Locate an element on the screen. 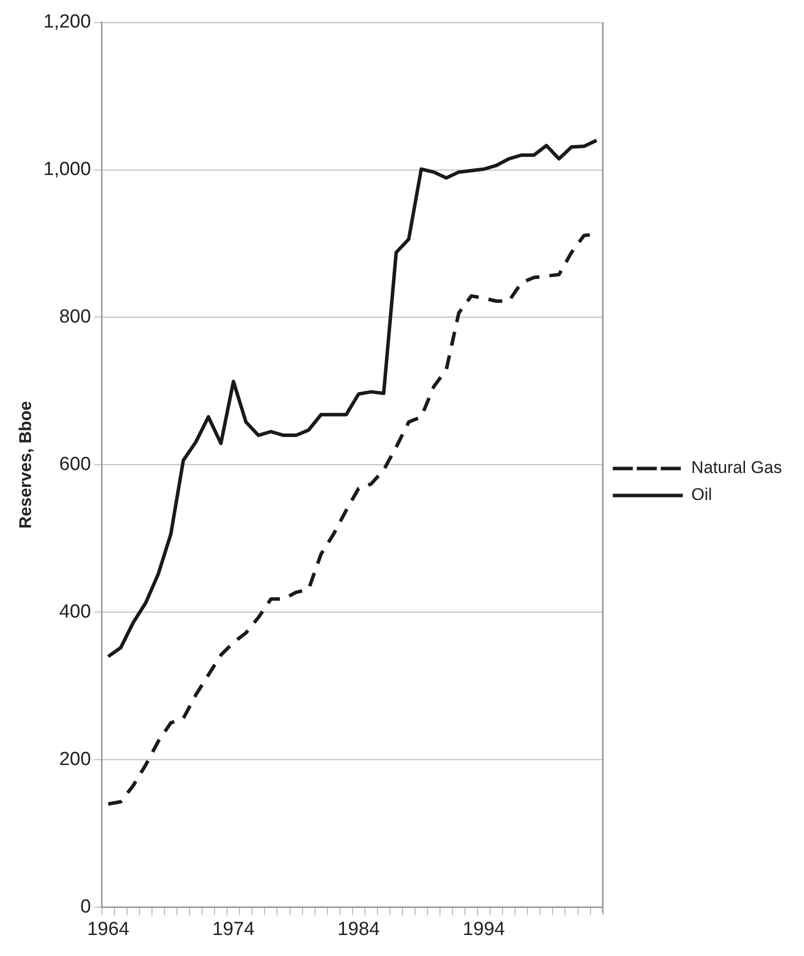  x-tick-label: 1994 is located at coordinates (484, 929).